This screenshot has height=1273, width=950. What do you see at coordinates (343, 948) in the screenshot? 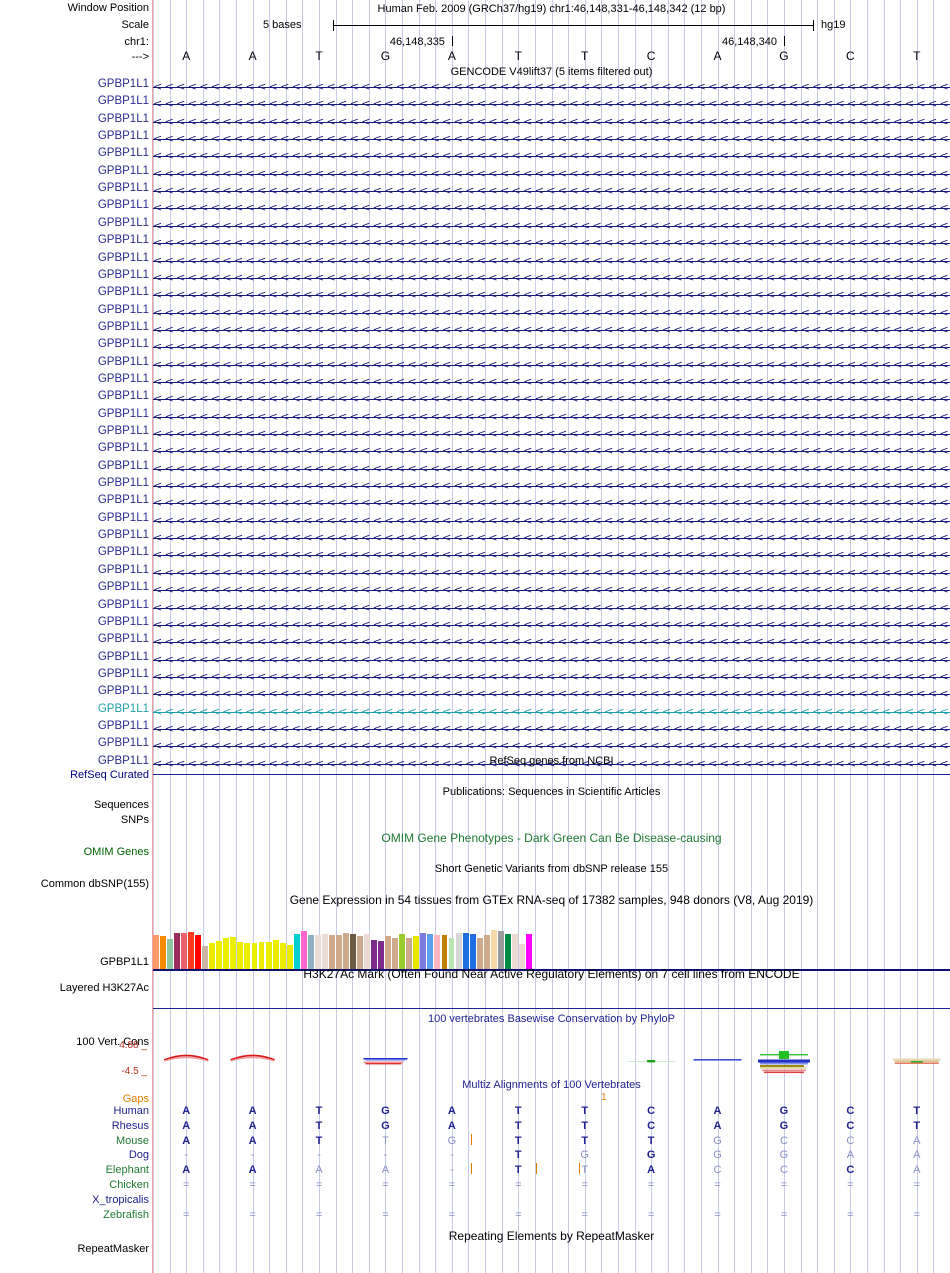
I see `gtex-expression-barchart` at bounding box center [343, 948].